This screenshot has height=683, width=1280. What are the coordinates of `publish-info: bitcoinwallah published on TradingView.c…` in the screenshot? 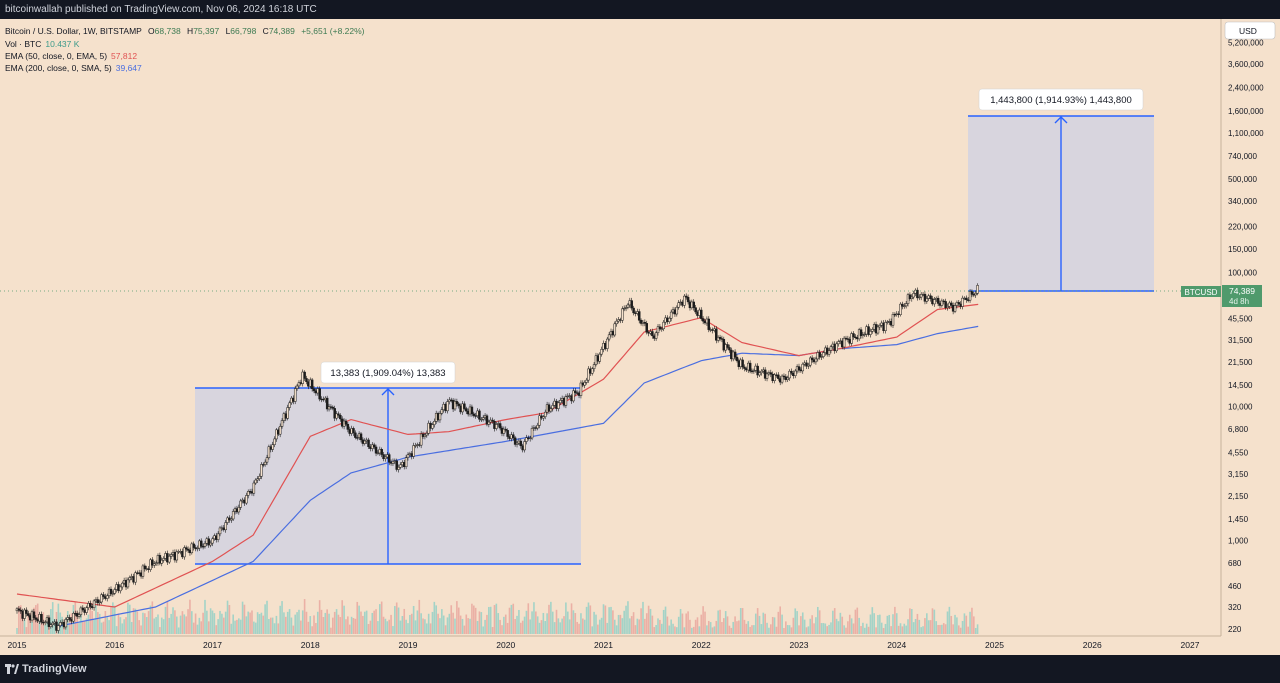 It's located at (161, 9).